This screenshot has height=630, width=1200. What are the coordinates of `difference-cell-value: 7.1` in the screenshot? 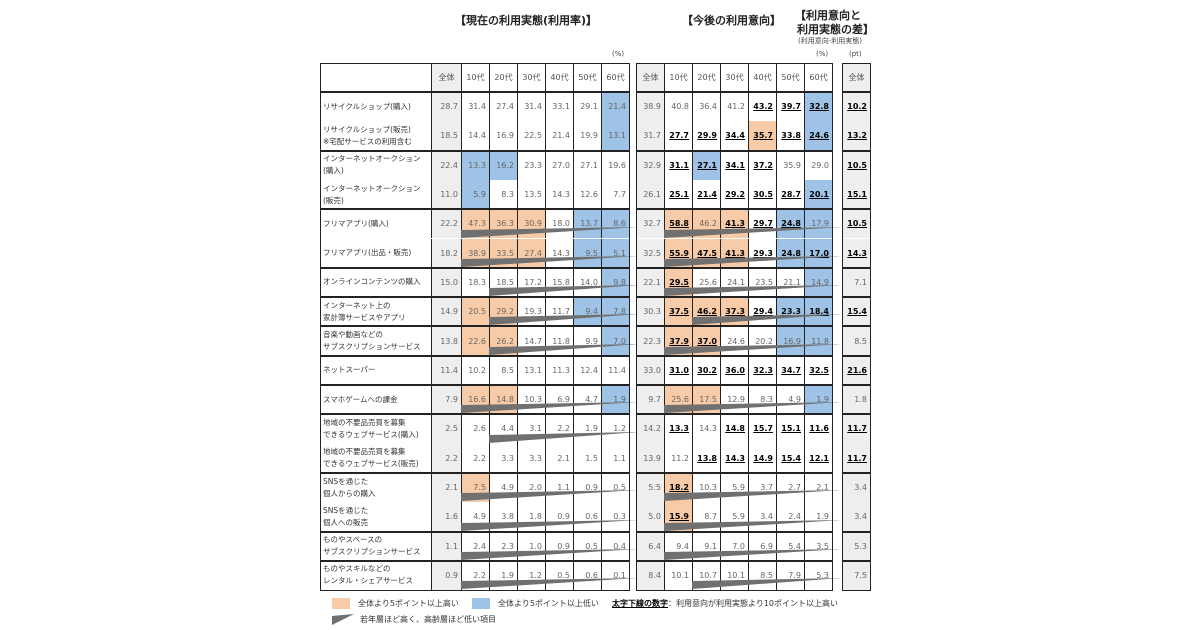 It's located at (860, 282).